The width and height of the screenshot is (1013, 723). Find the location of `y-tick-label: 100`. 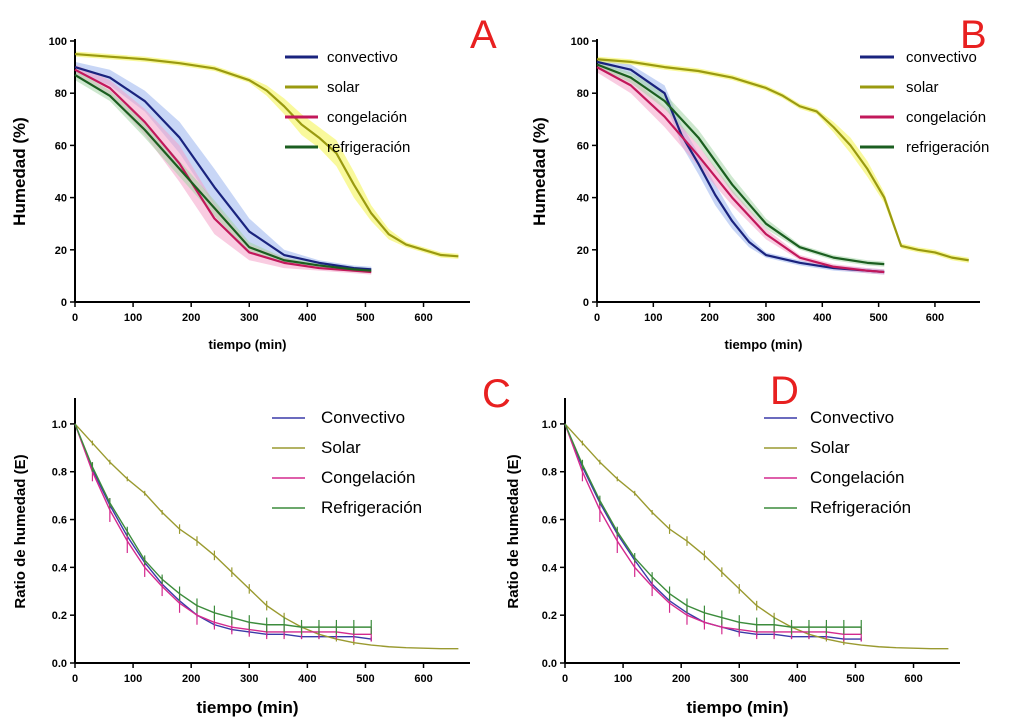

y-tick-label: 100 is located at coordinates (58, 42).